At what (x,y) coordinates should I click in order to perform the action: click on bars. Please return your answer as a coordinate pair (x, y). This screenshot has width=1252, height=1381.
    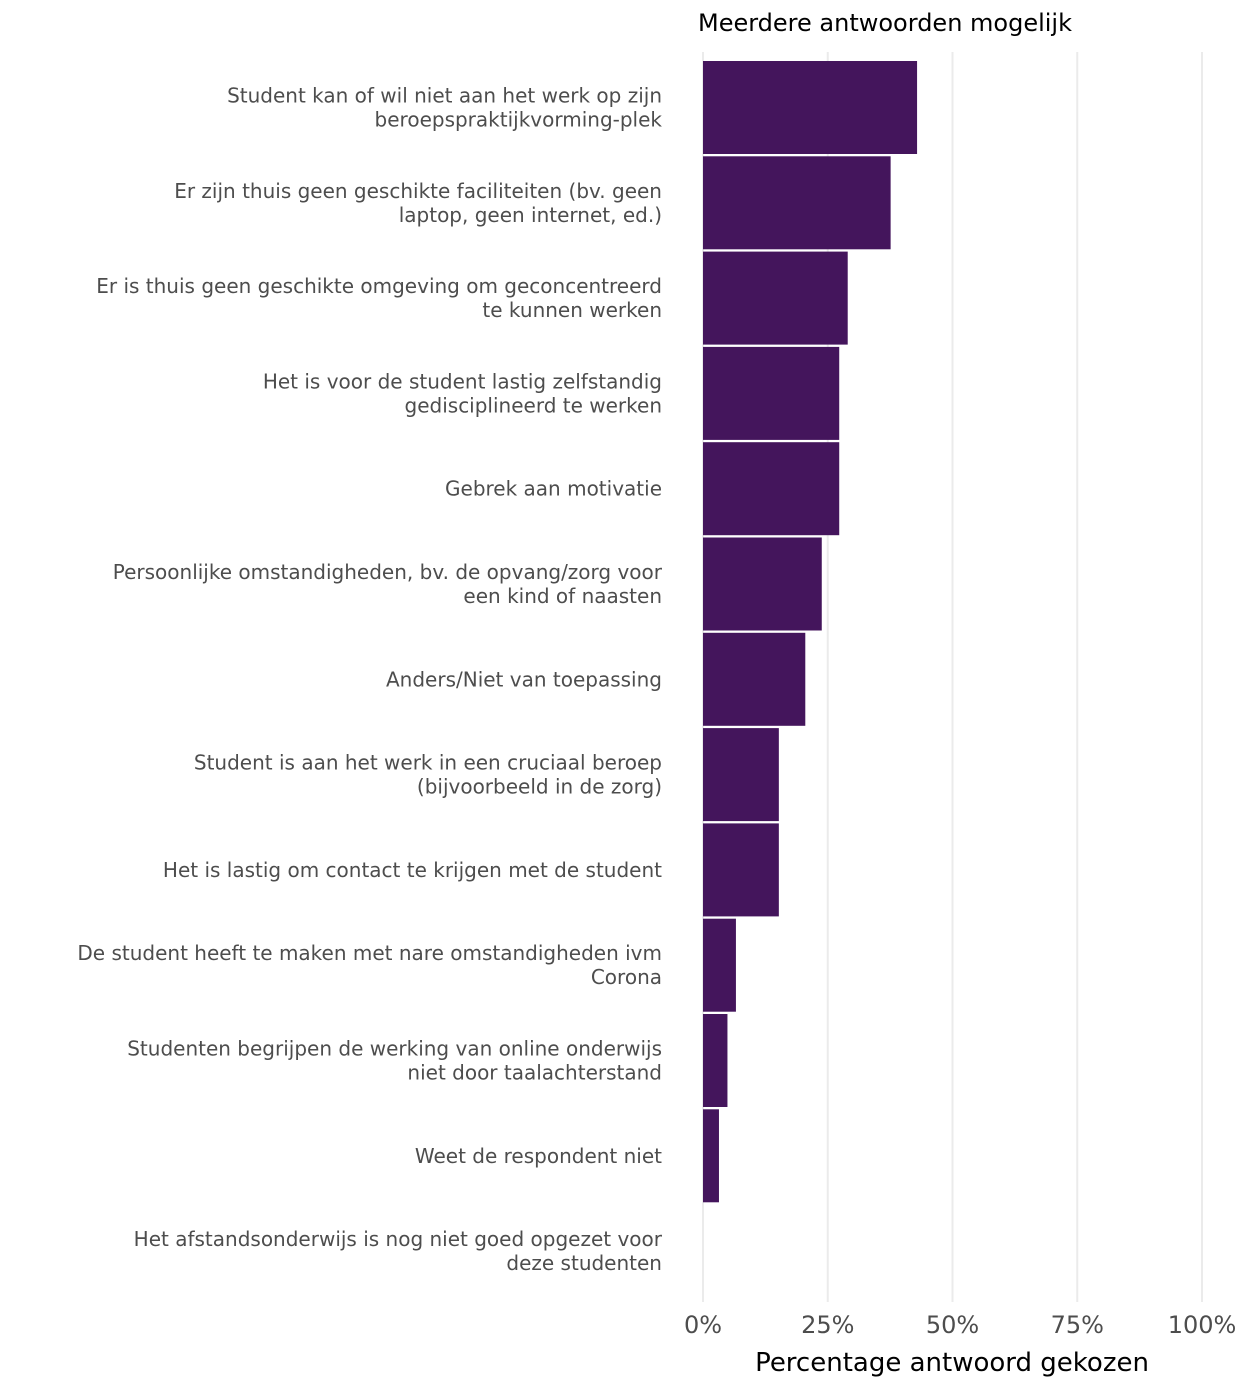
    Looking at the image, I should click on (810, 632).